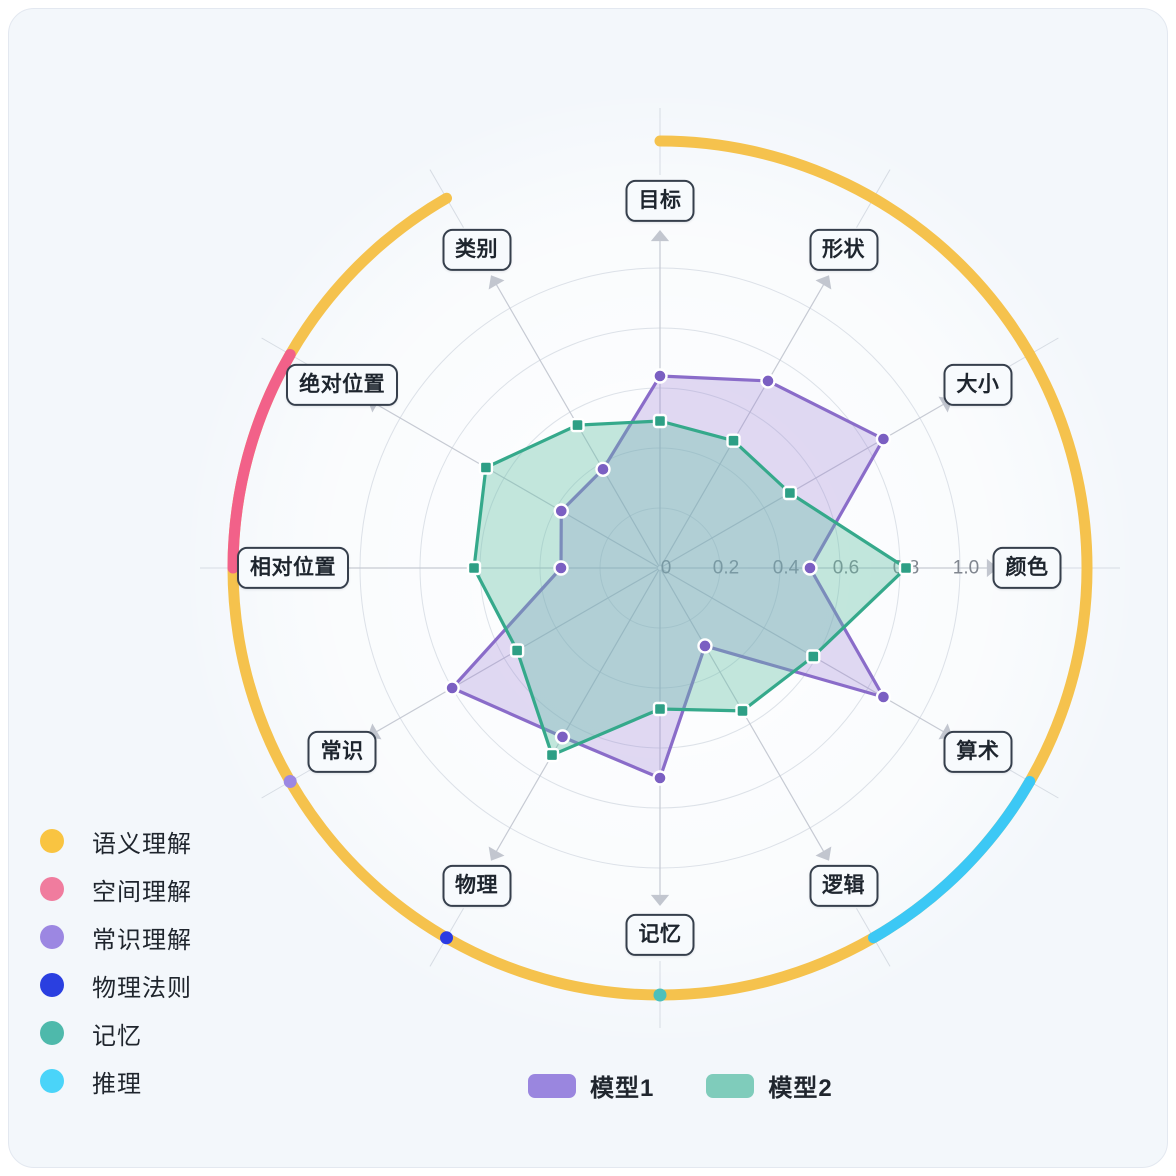 The image size is (1176, 1176). What do you see at coordinates (622, 1088) in the screenshot?
I see `legend-label: 模型1` at bounding box center [622, 1088].